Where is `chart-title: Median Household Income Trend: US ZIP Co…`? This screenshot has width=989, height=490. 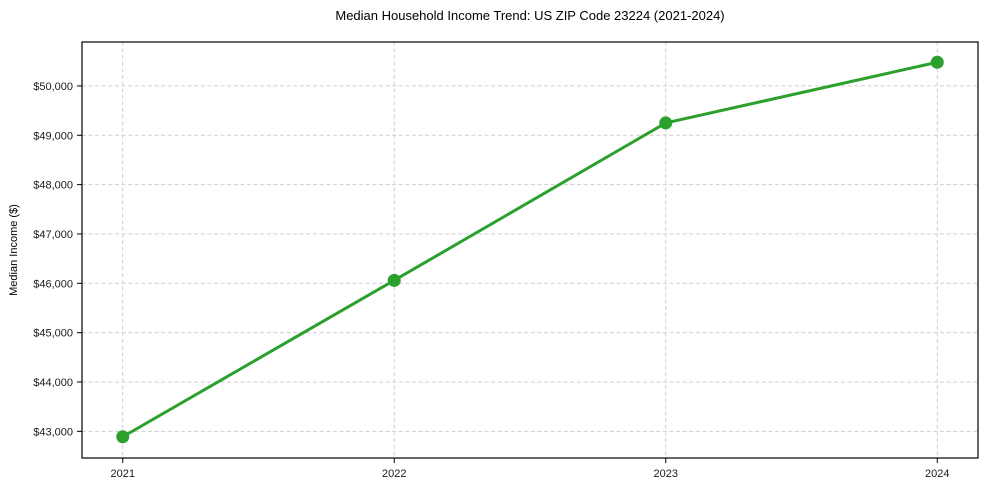 chart-title: Median Household Income Trend: US ZIP Co… is located at coordinates (530, 15).